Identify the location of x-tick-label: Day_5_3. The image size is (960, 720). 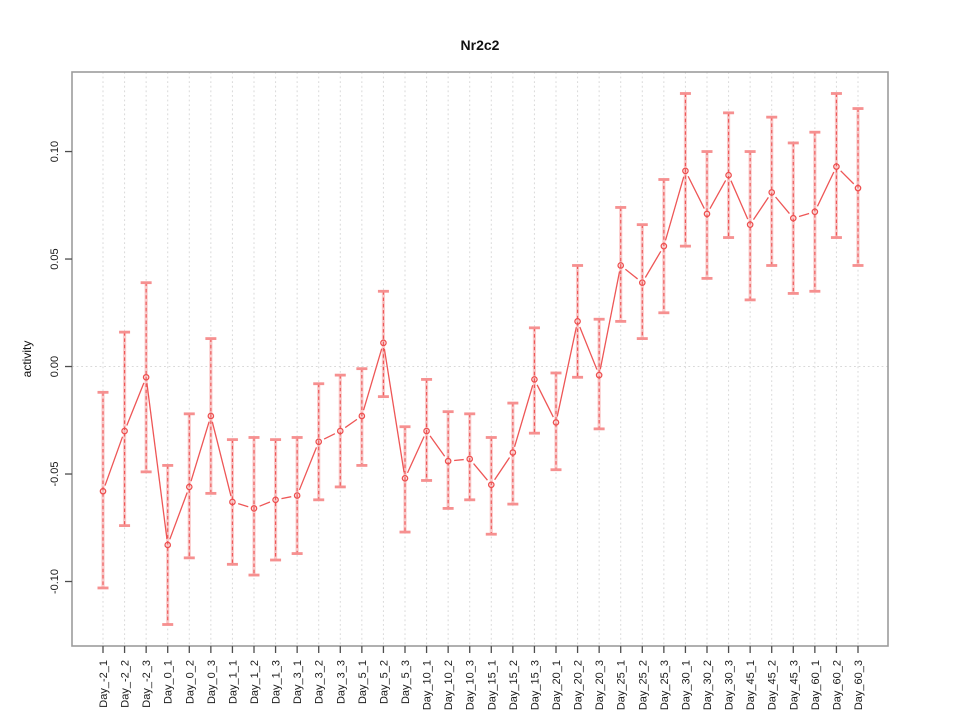
(406, 682).